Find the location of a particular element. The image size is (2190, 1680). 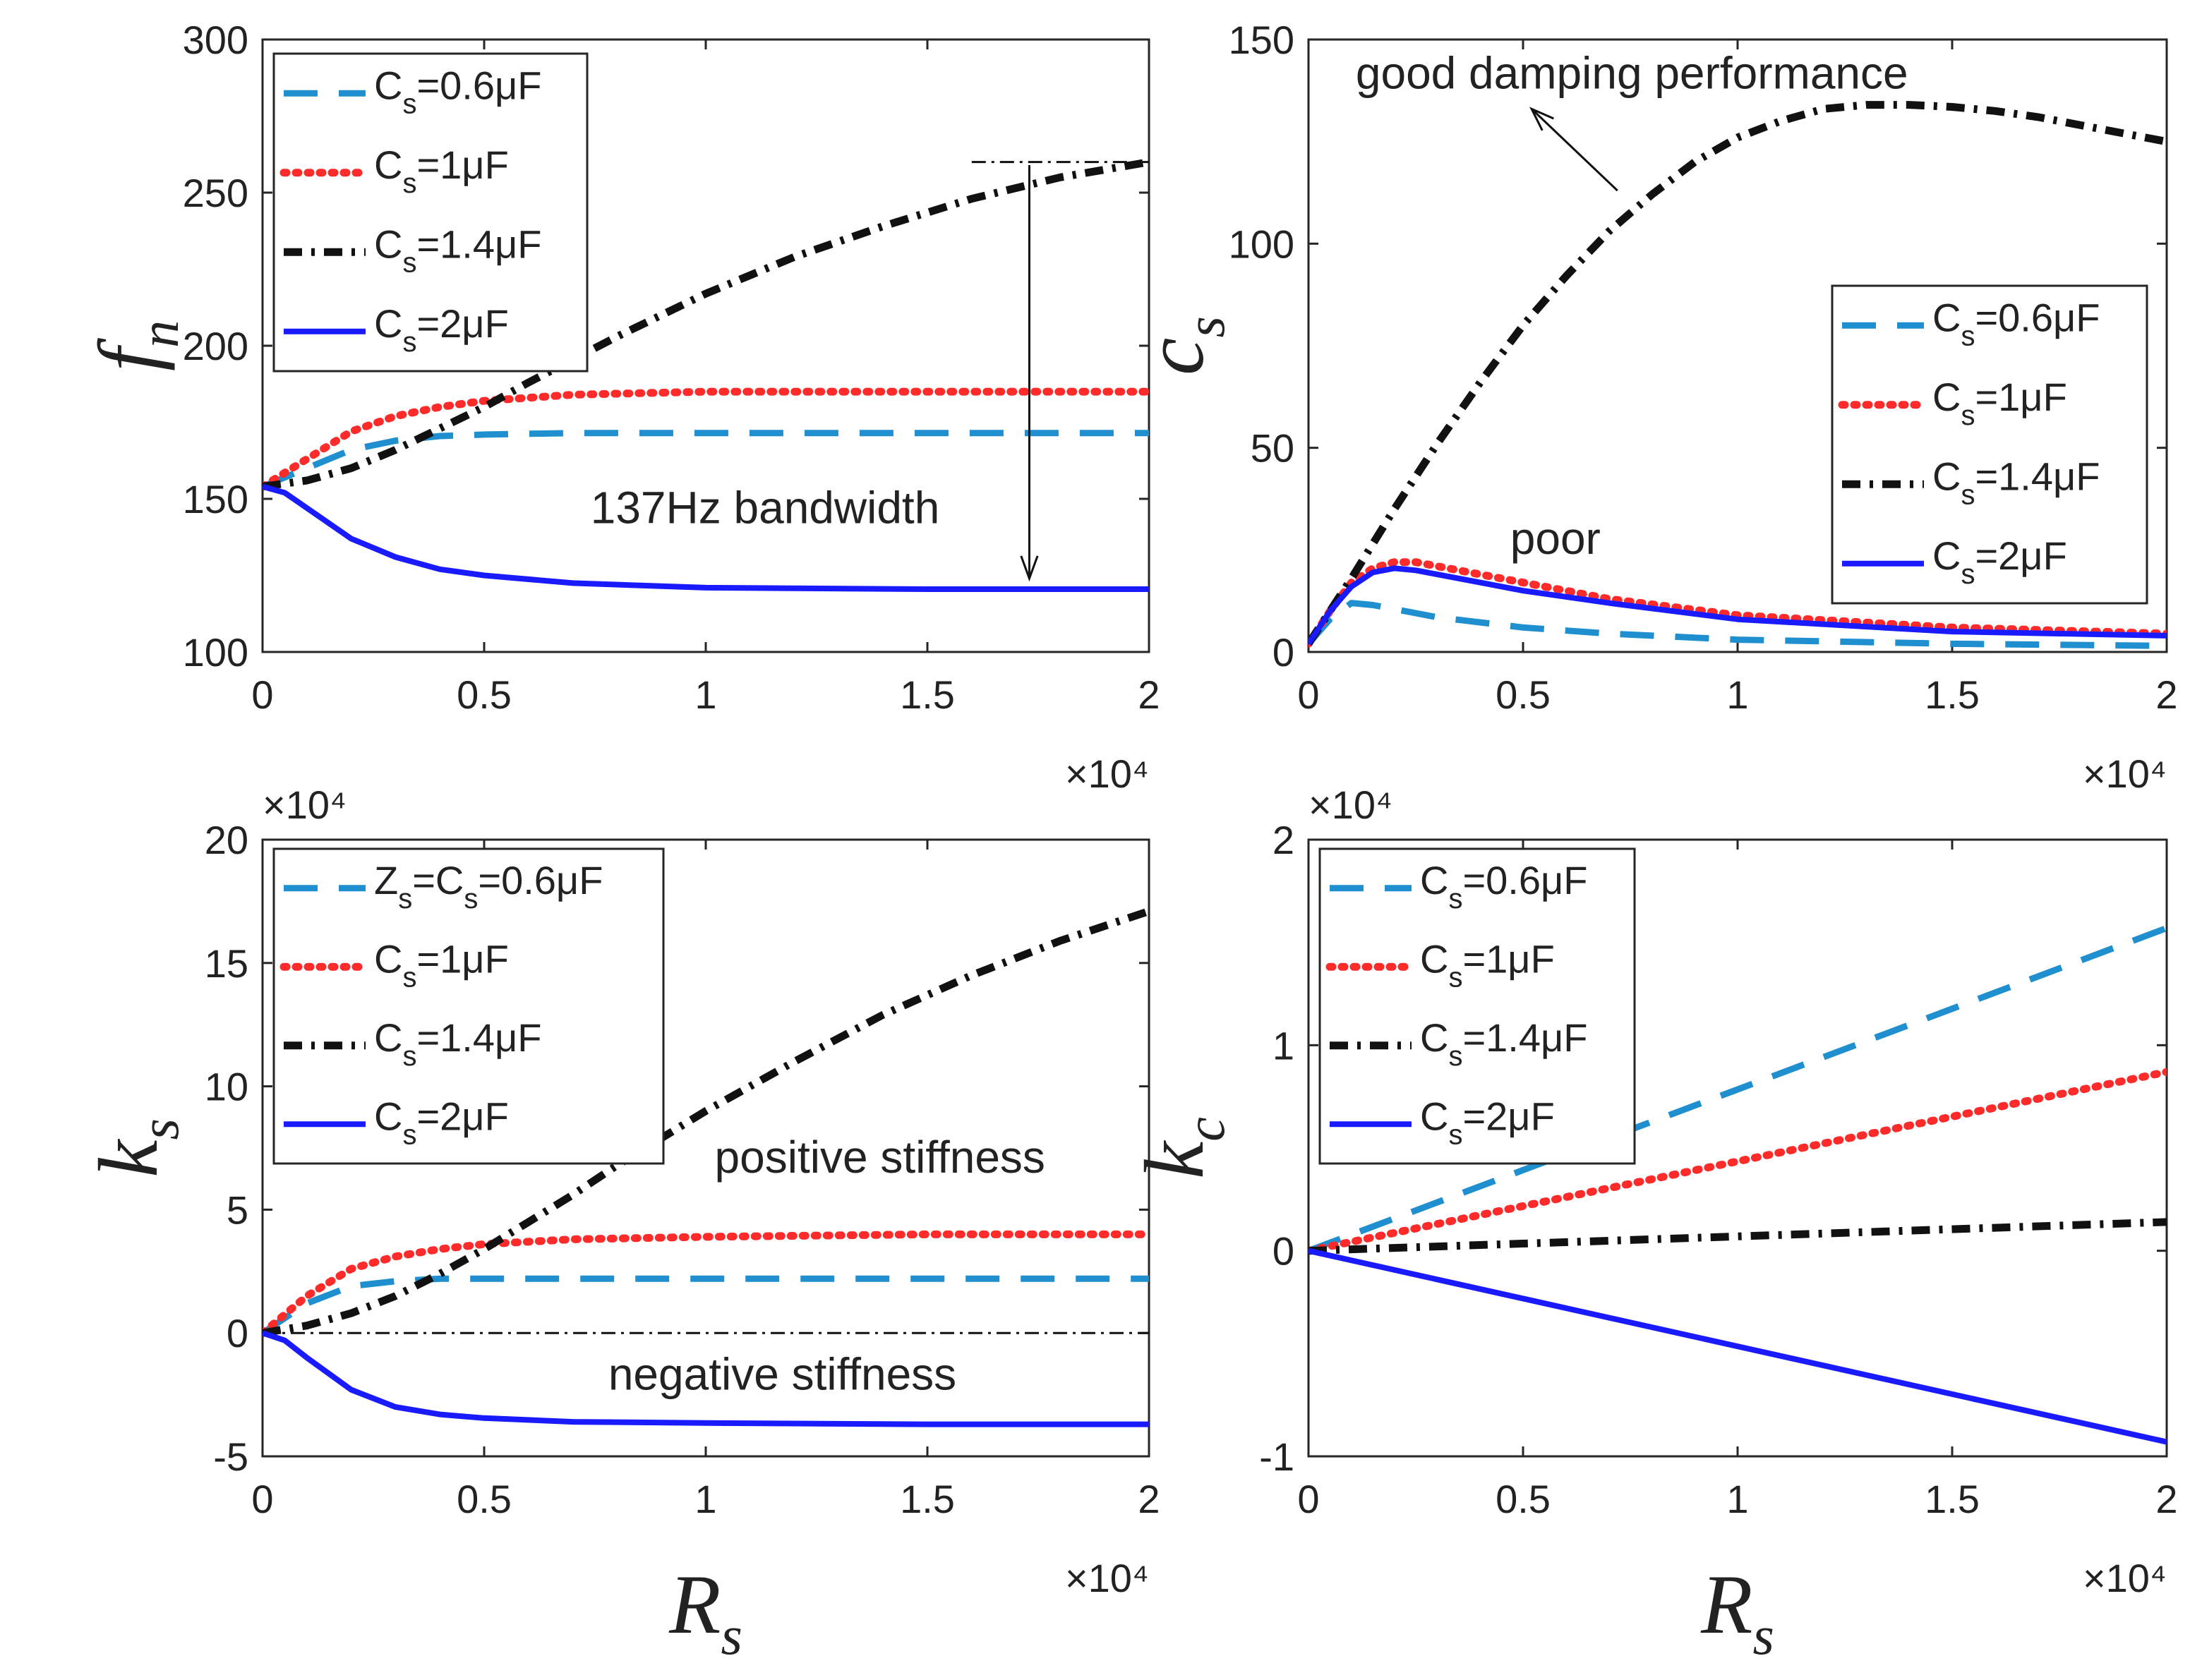

annotation-text: negative stiffness is located at coordinates (782, 1374).